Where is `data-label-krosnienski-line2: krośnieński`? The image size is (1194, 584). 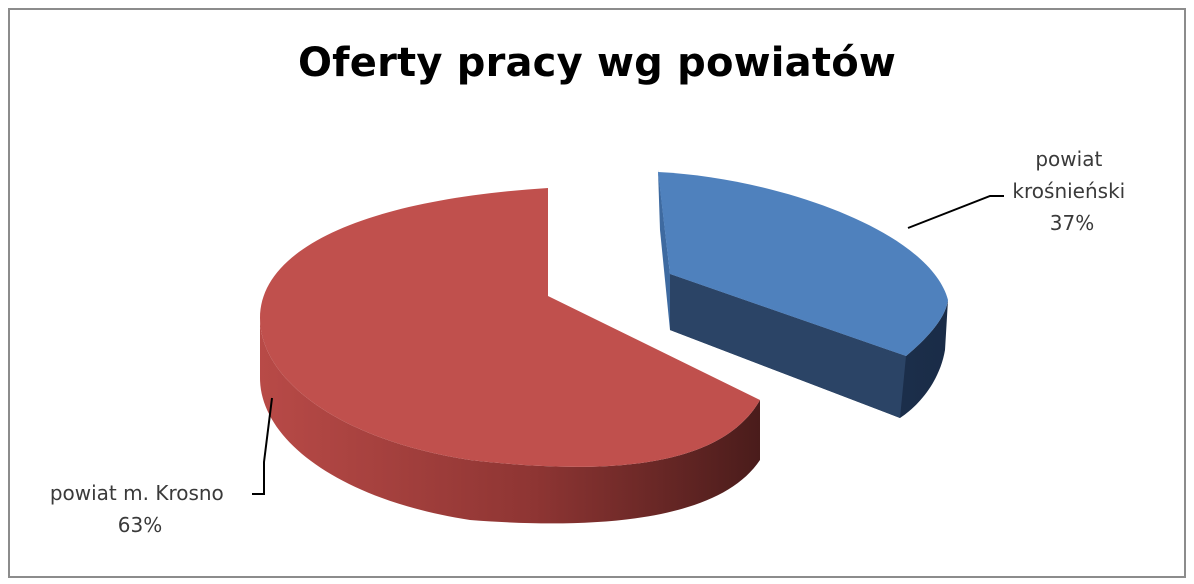
data-label-krosnienski-line2: krośnieński is located at coordinates (1068, 191).